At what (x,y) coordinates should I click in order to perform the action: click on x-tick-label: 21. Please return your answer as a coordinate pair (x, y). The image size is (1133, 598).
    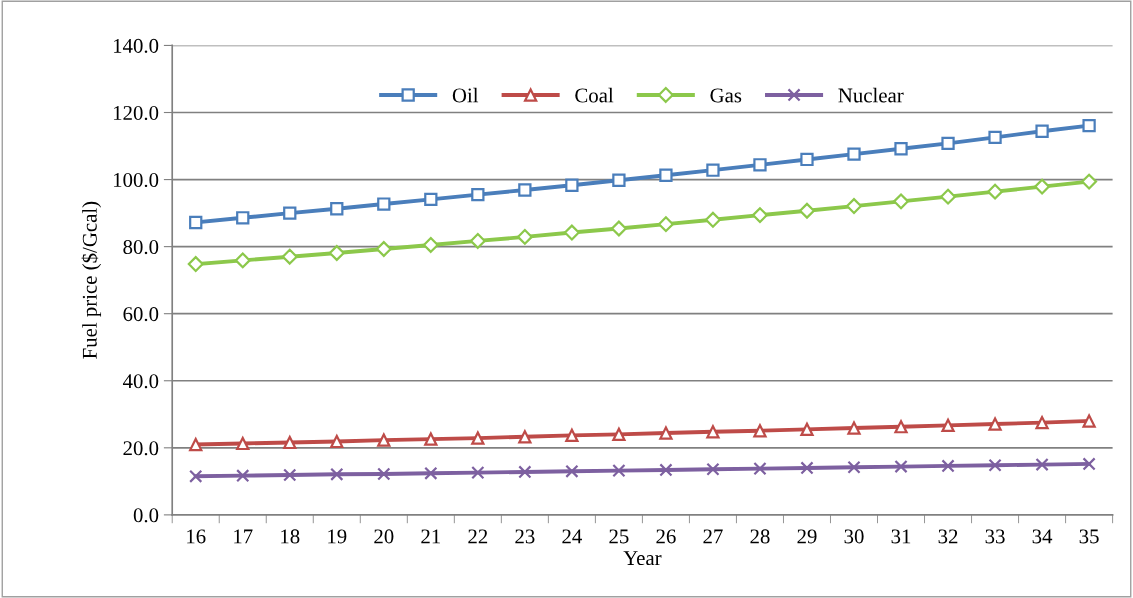
    Looking at the image, I should click on (430, 536).